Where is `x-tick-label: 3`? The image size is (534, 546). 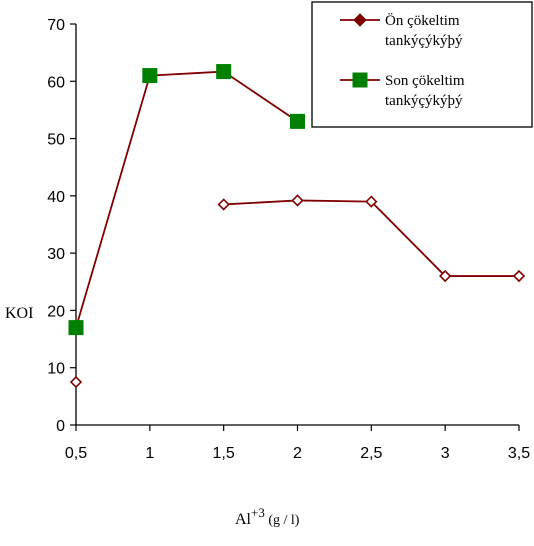 x-tick-label: 3 is located at coordinates (445, 453).